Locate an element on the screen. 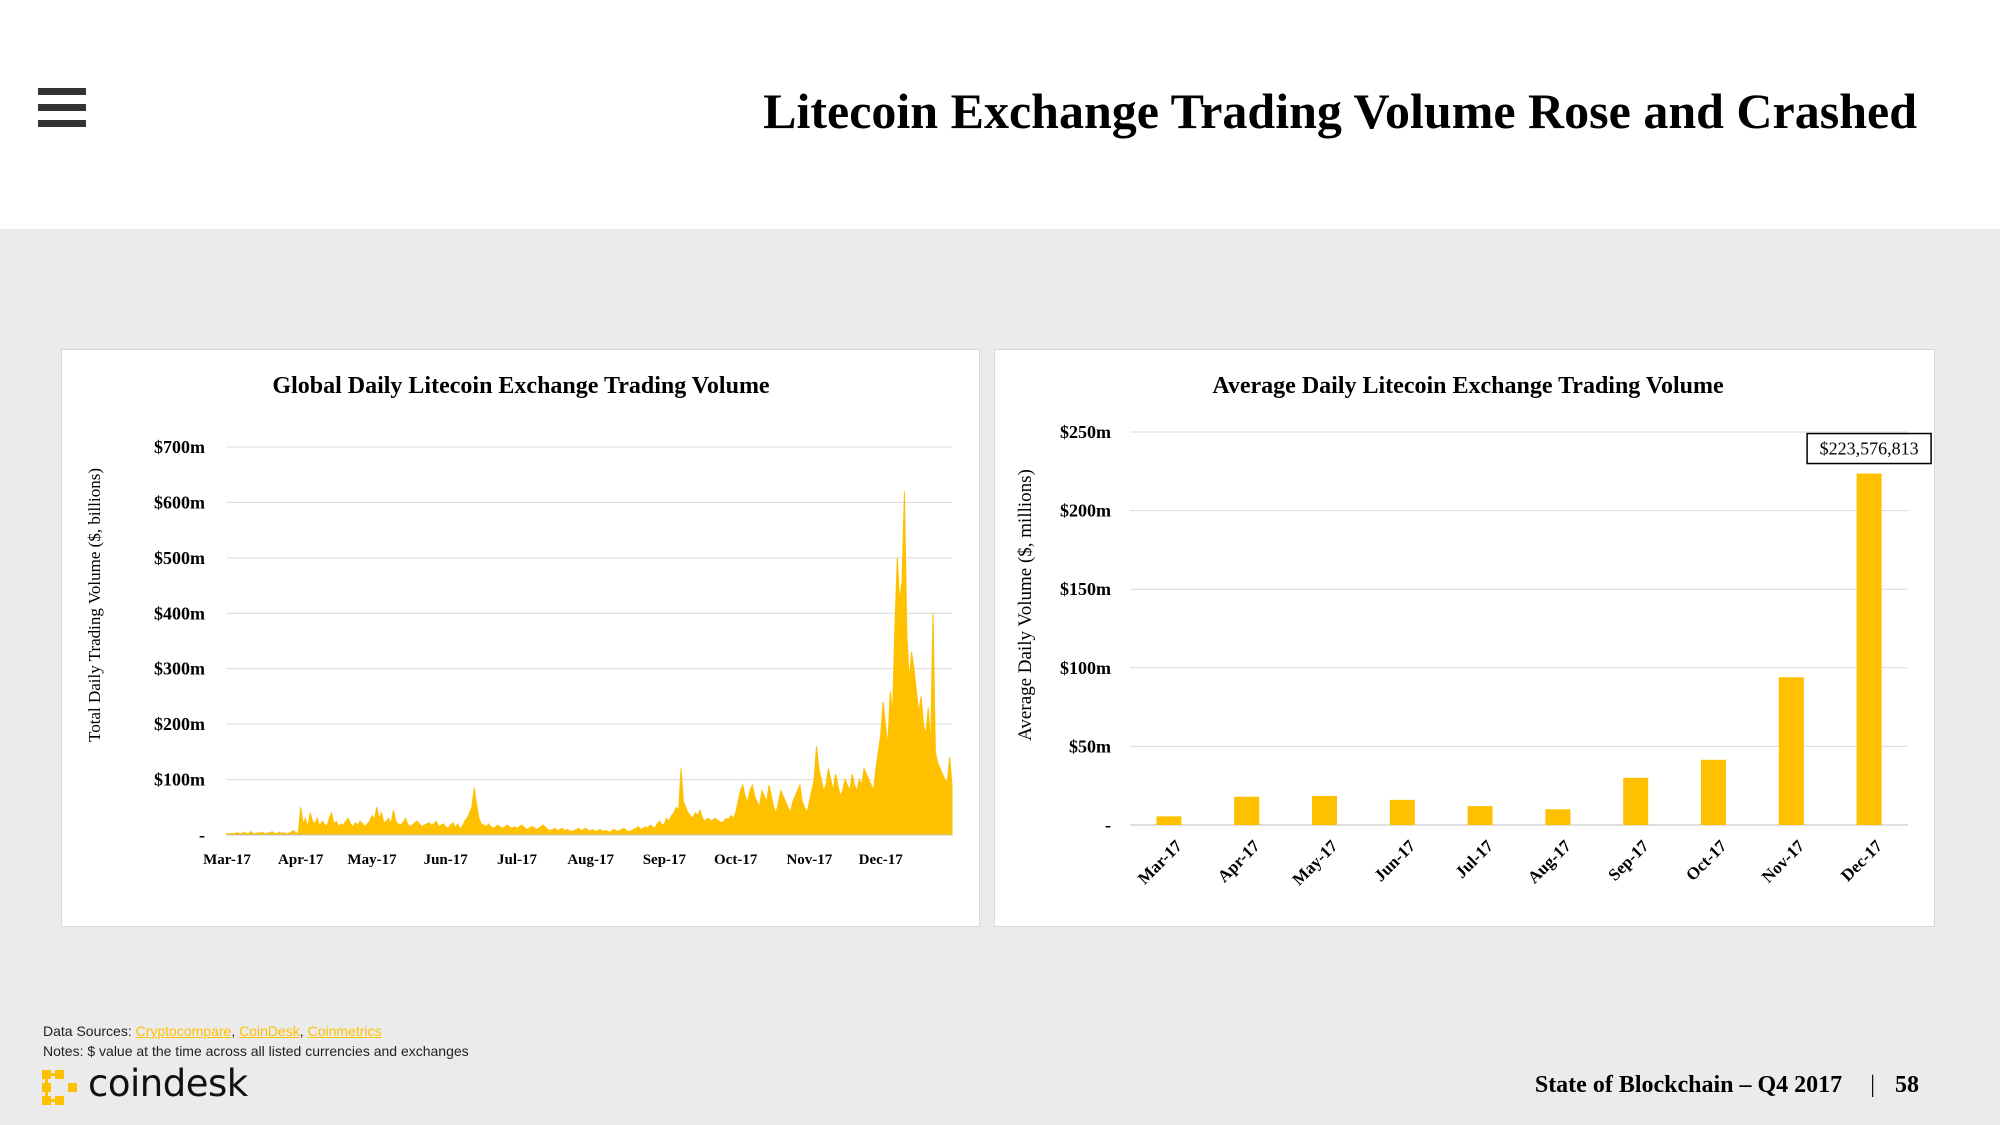 Image resolution: width=2000 pixels, height=1125 pixels. y-tick-label: $600m is located at coordinates (179, 502).